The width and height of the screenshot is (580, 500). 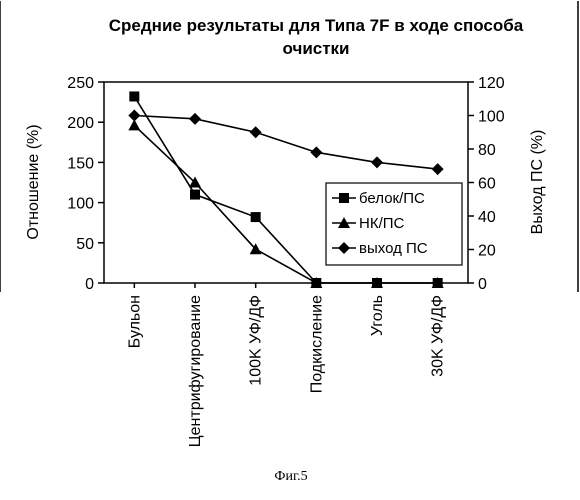 I want to click on y-axis-left-label: Отношение (%), so click(x=33, y=181).